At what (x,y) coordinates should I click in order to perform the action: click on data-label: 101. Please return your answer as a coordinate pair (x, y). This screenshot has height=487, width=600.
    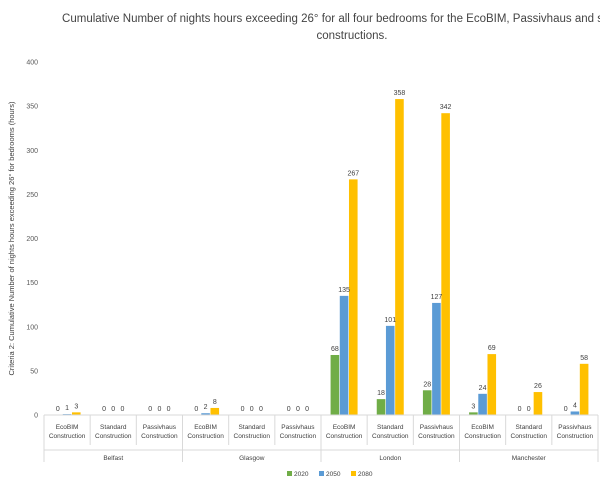
    Looking at the image, I should click on (390, 320).